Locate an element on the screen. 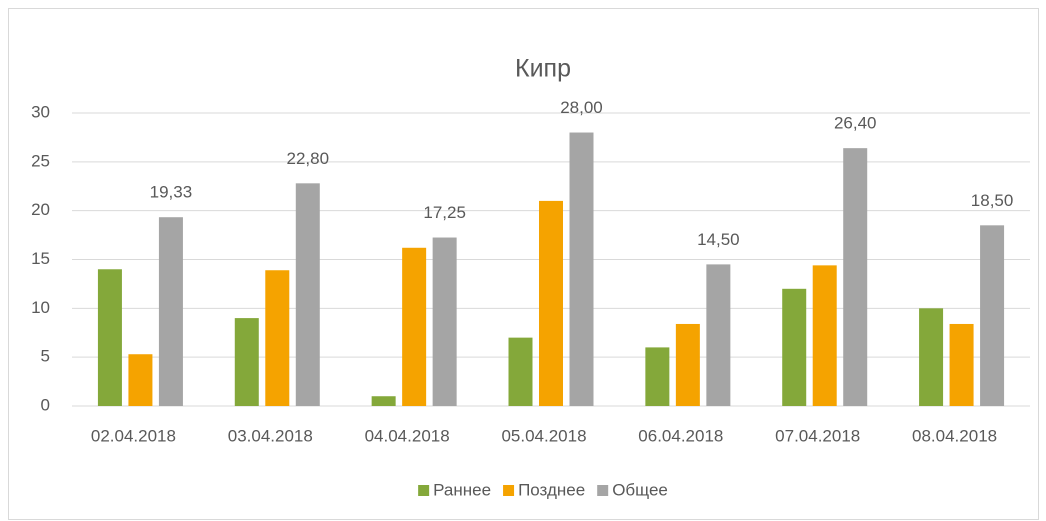  data-label: 18,50 is located at coordinates (992, 200).